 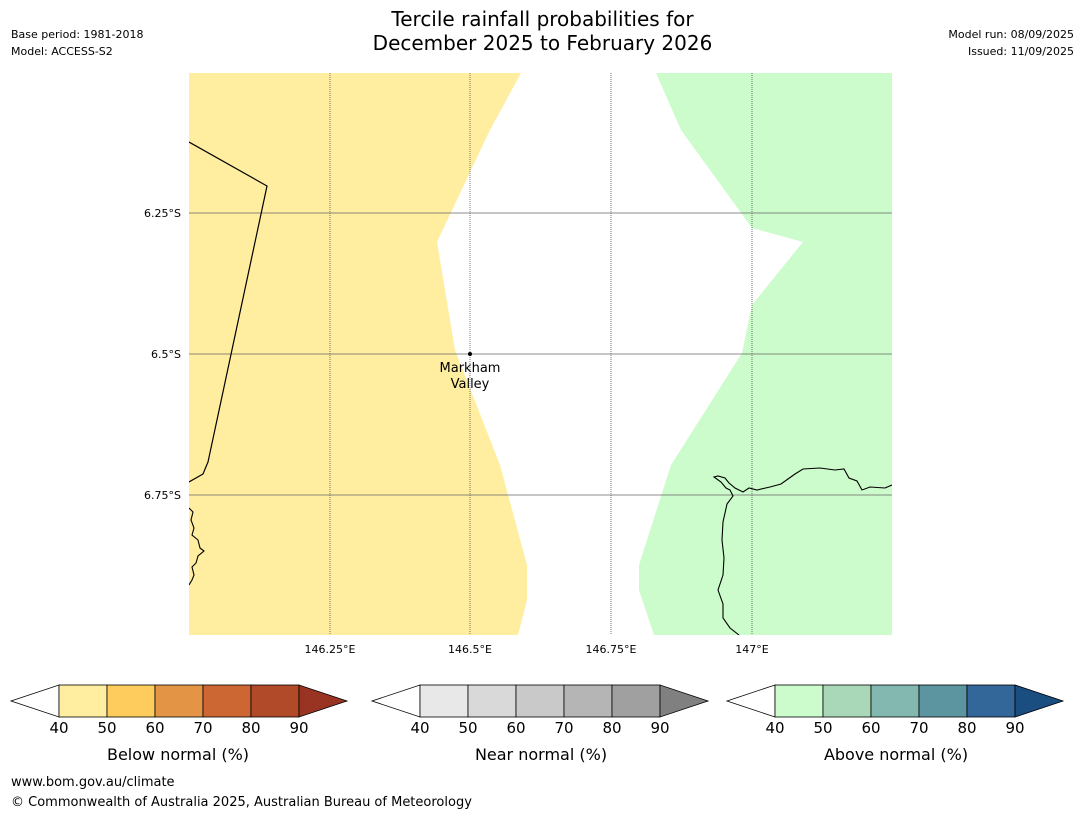 What do you see at coordinates (330, 649) in the screenshot?
I see `lon-label-146-25: 146.25°E` at bounding box center [330, 649].